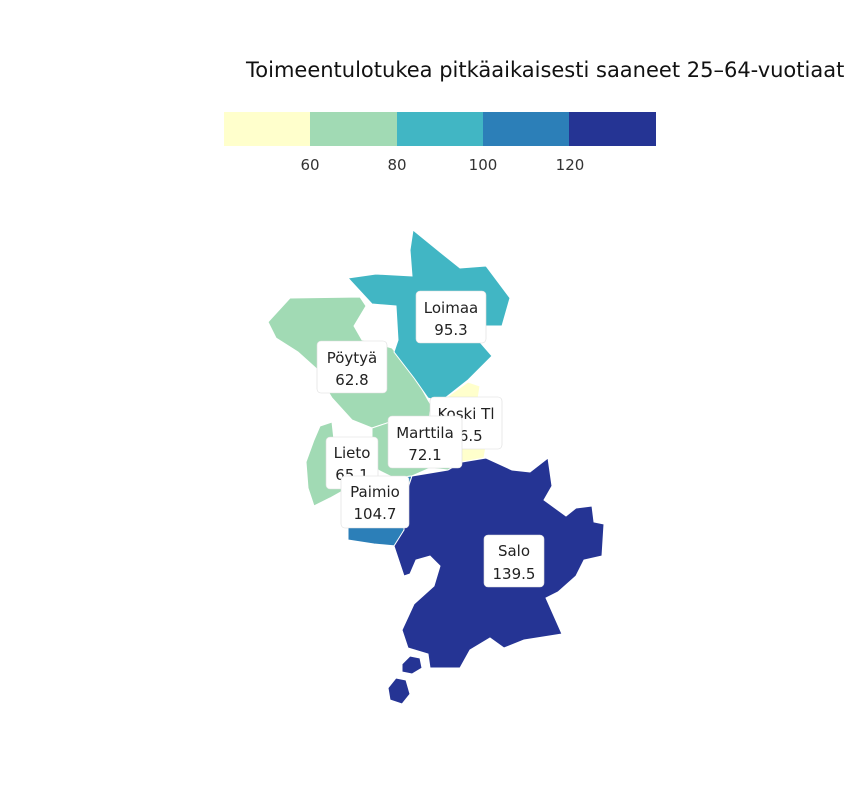 The height and width of the screenshot is (792, 864). What do you see at coordinates (514, 551) in the screenshot?
I see `region-name: Salo` at bounding box center [514, 551].